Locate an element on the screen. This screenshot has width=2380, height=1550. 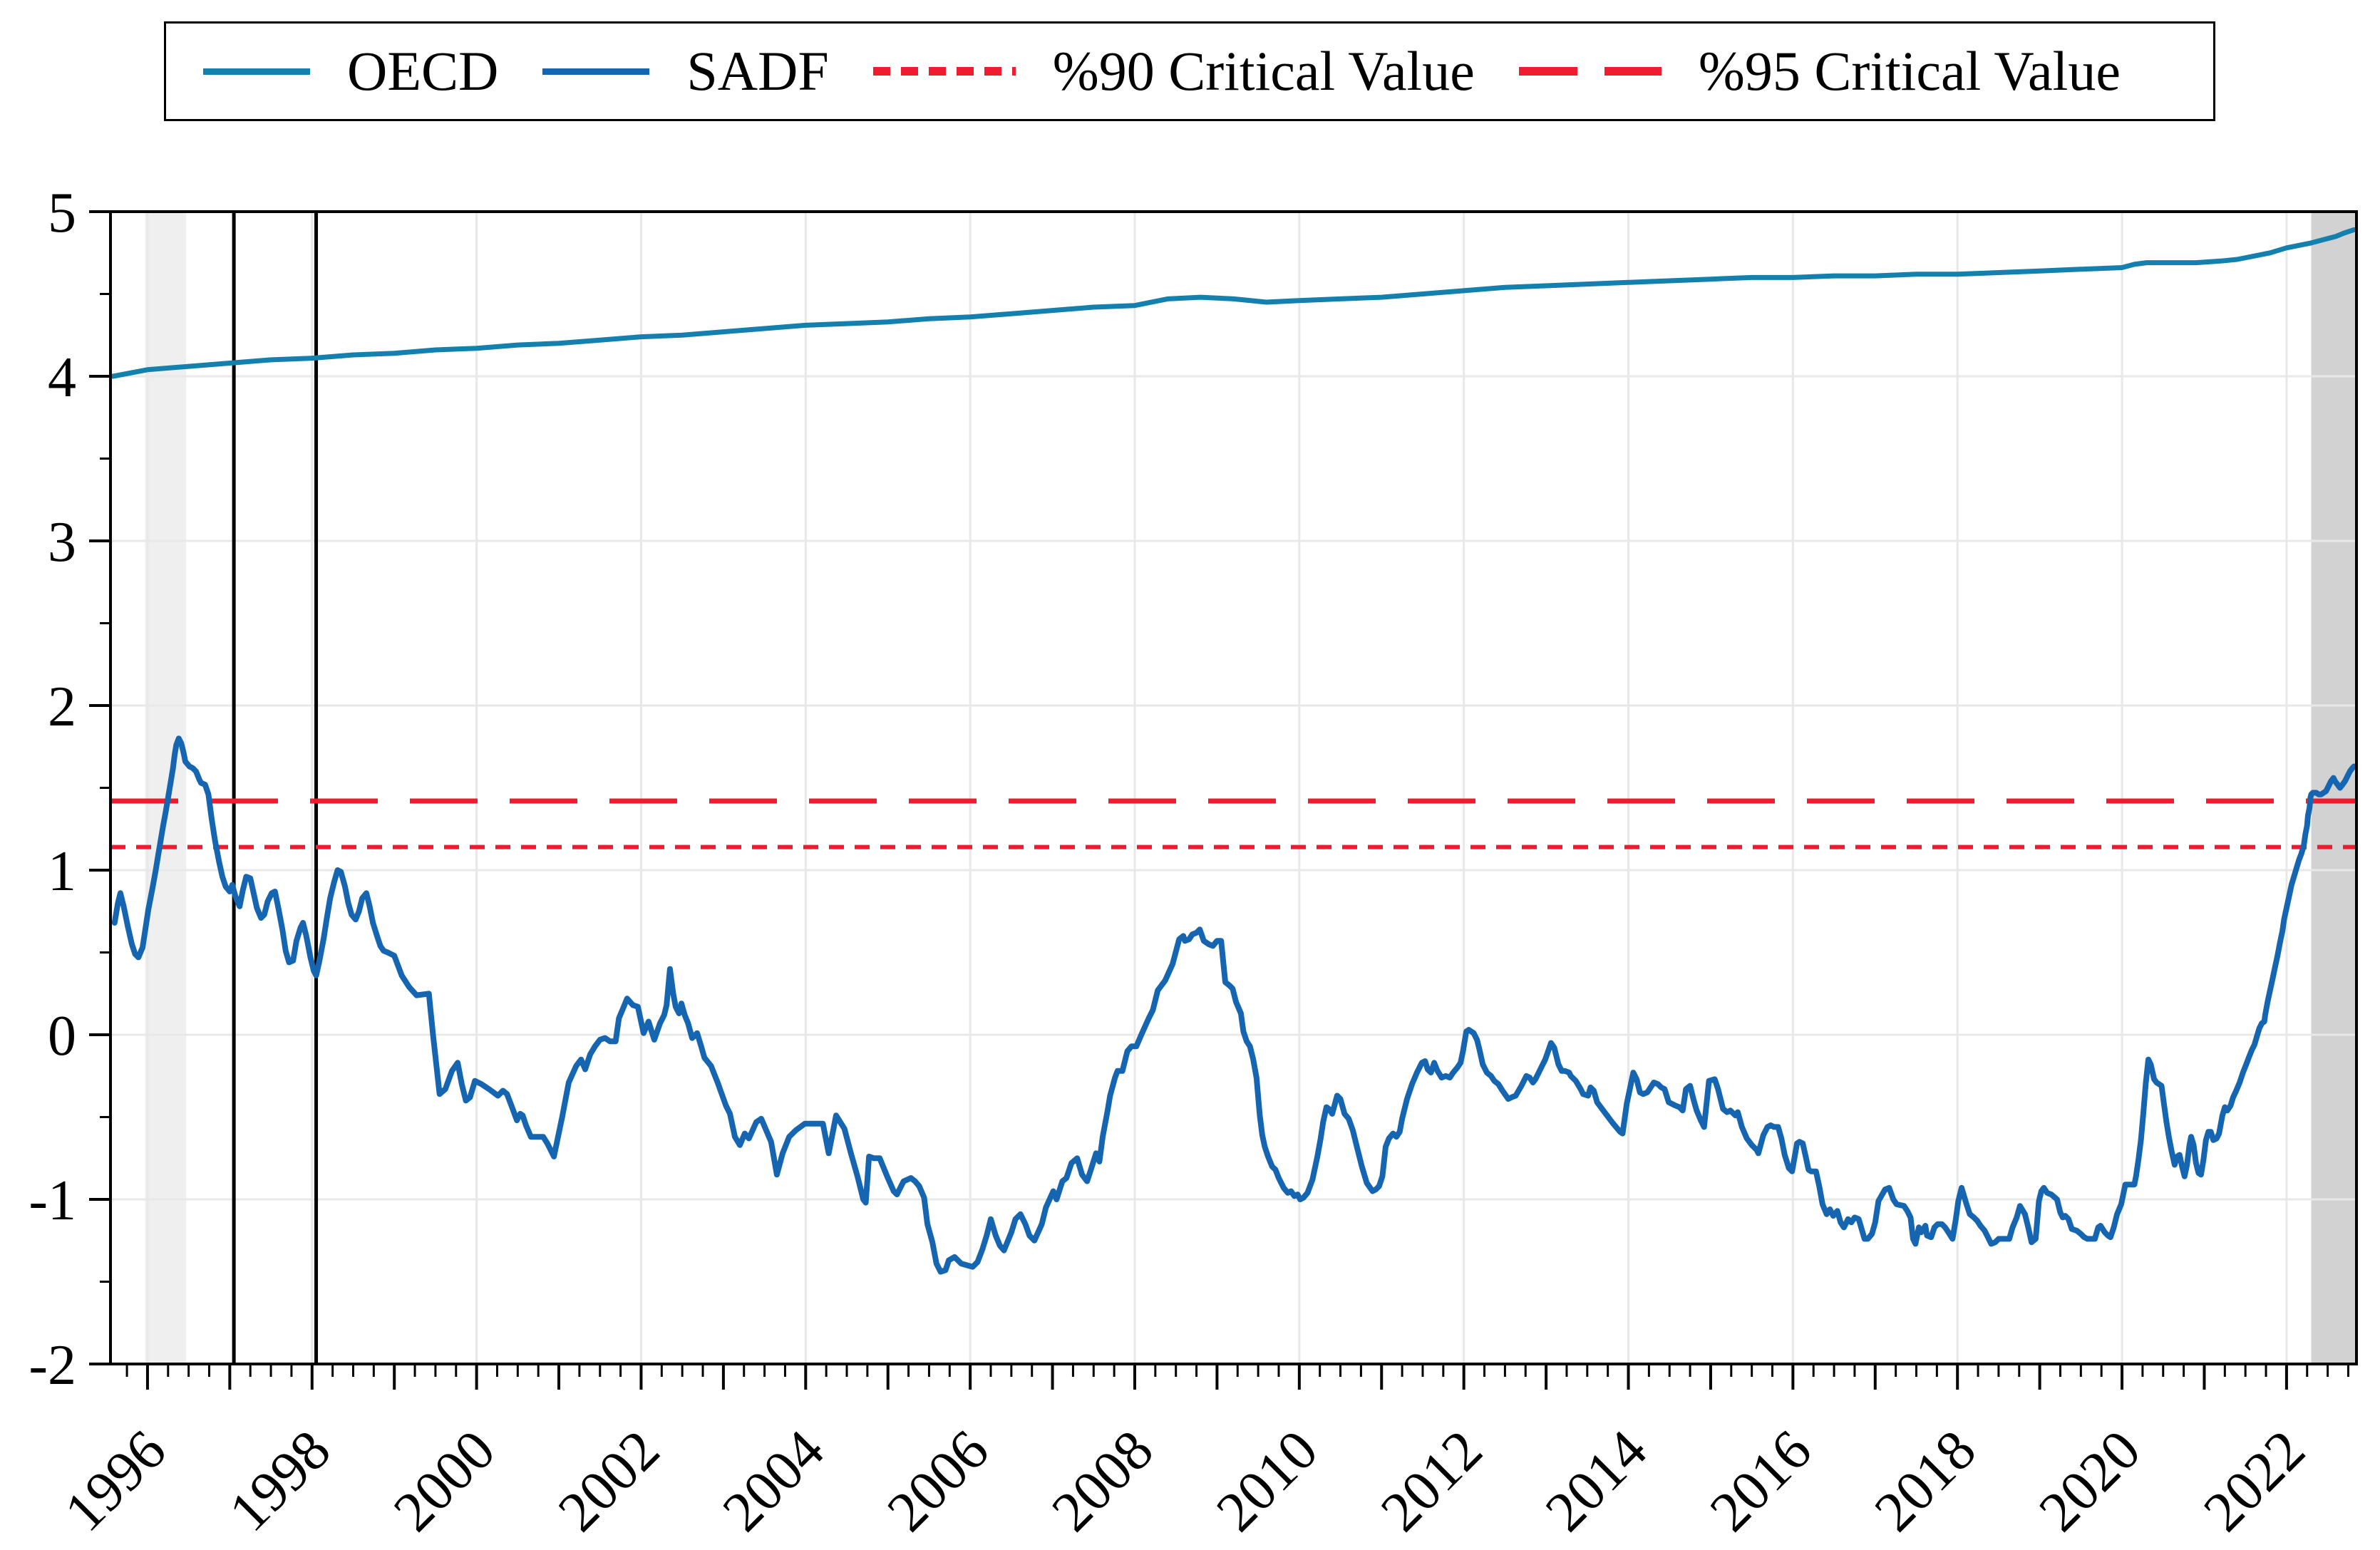
y-tick-label: 0 is located at coordinates (62, 1036).